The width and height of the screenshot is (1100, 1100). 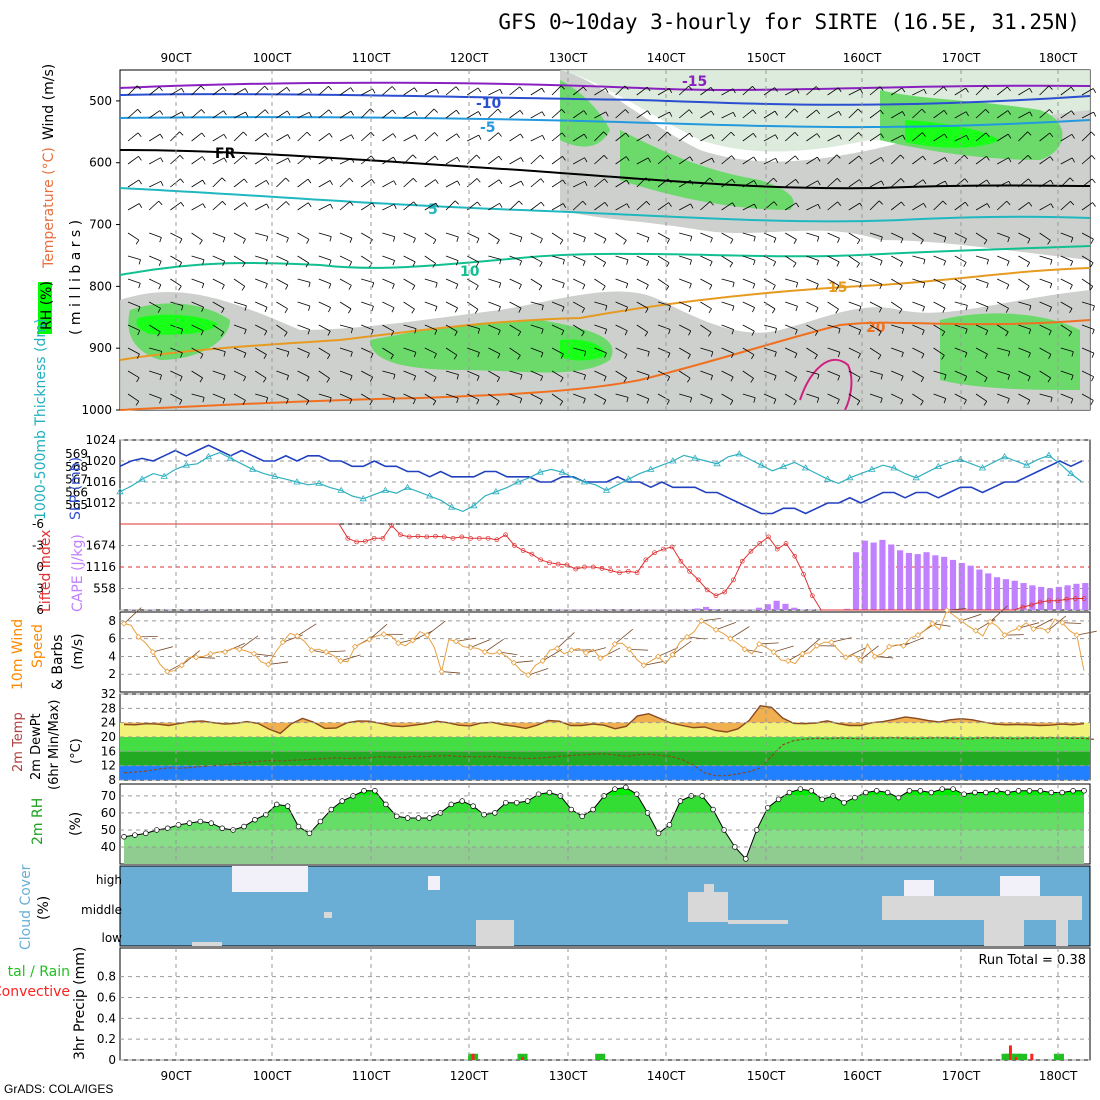 What do you see at coordinates (356, 542) in the screenshot?
I see `li-marker` at bounding box center [356, 542].